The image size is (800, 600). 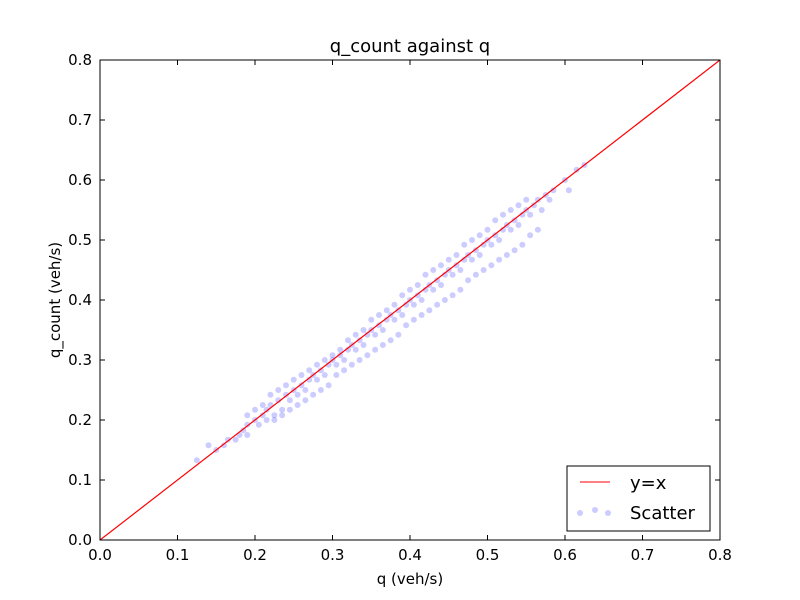 I want to click on legend-box, so click(x=638, y=498).